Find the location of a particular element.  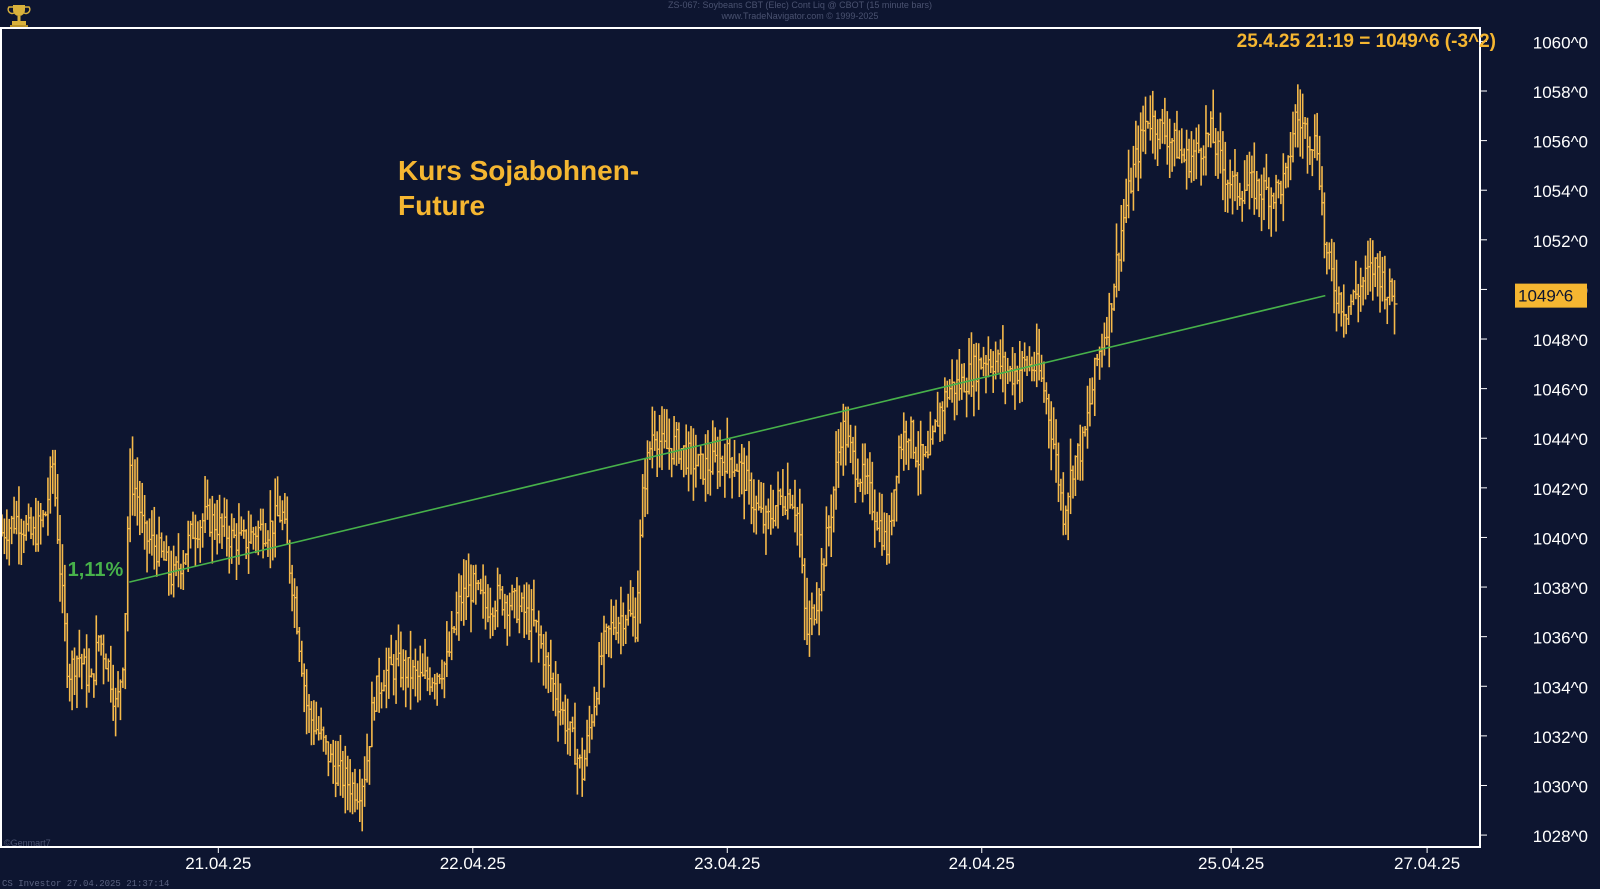

source-credit: www.TradeNavigator.com © 1999-2025 is located at coordinates (800, 16).